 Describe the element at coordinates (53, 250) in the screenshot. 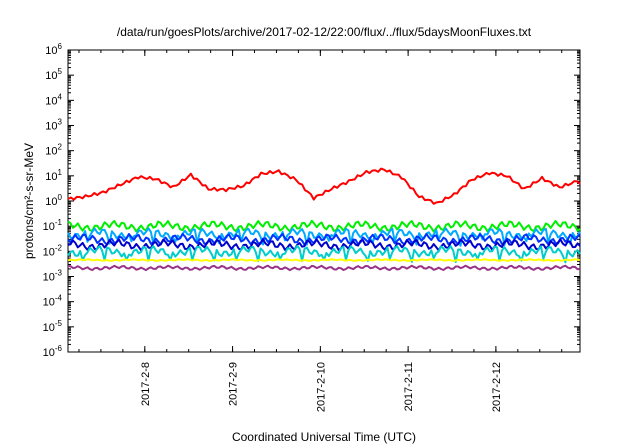

I see `y-tick-label: 10⁻²` at that location.